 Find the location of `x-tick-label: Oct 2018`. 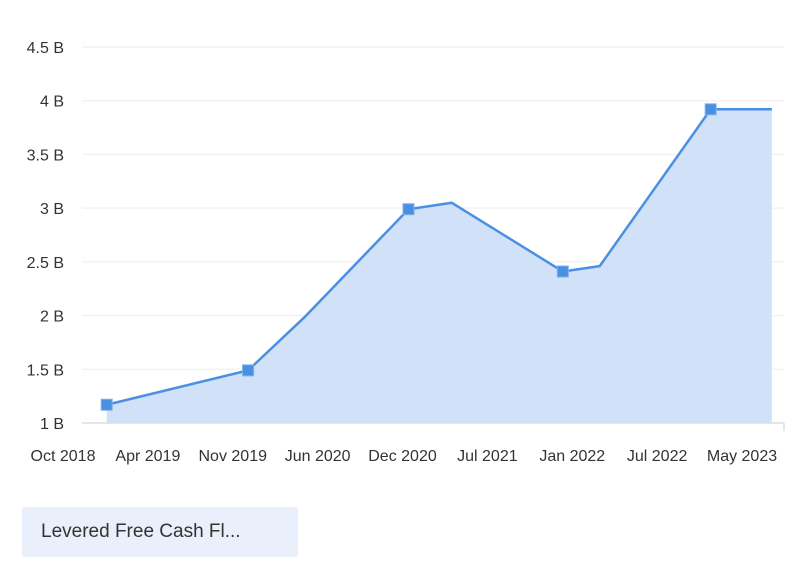

x-tick-label: Oct 2018 is located at coordinates (63, 456).